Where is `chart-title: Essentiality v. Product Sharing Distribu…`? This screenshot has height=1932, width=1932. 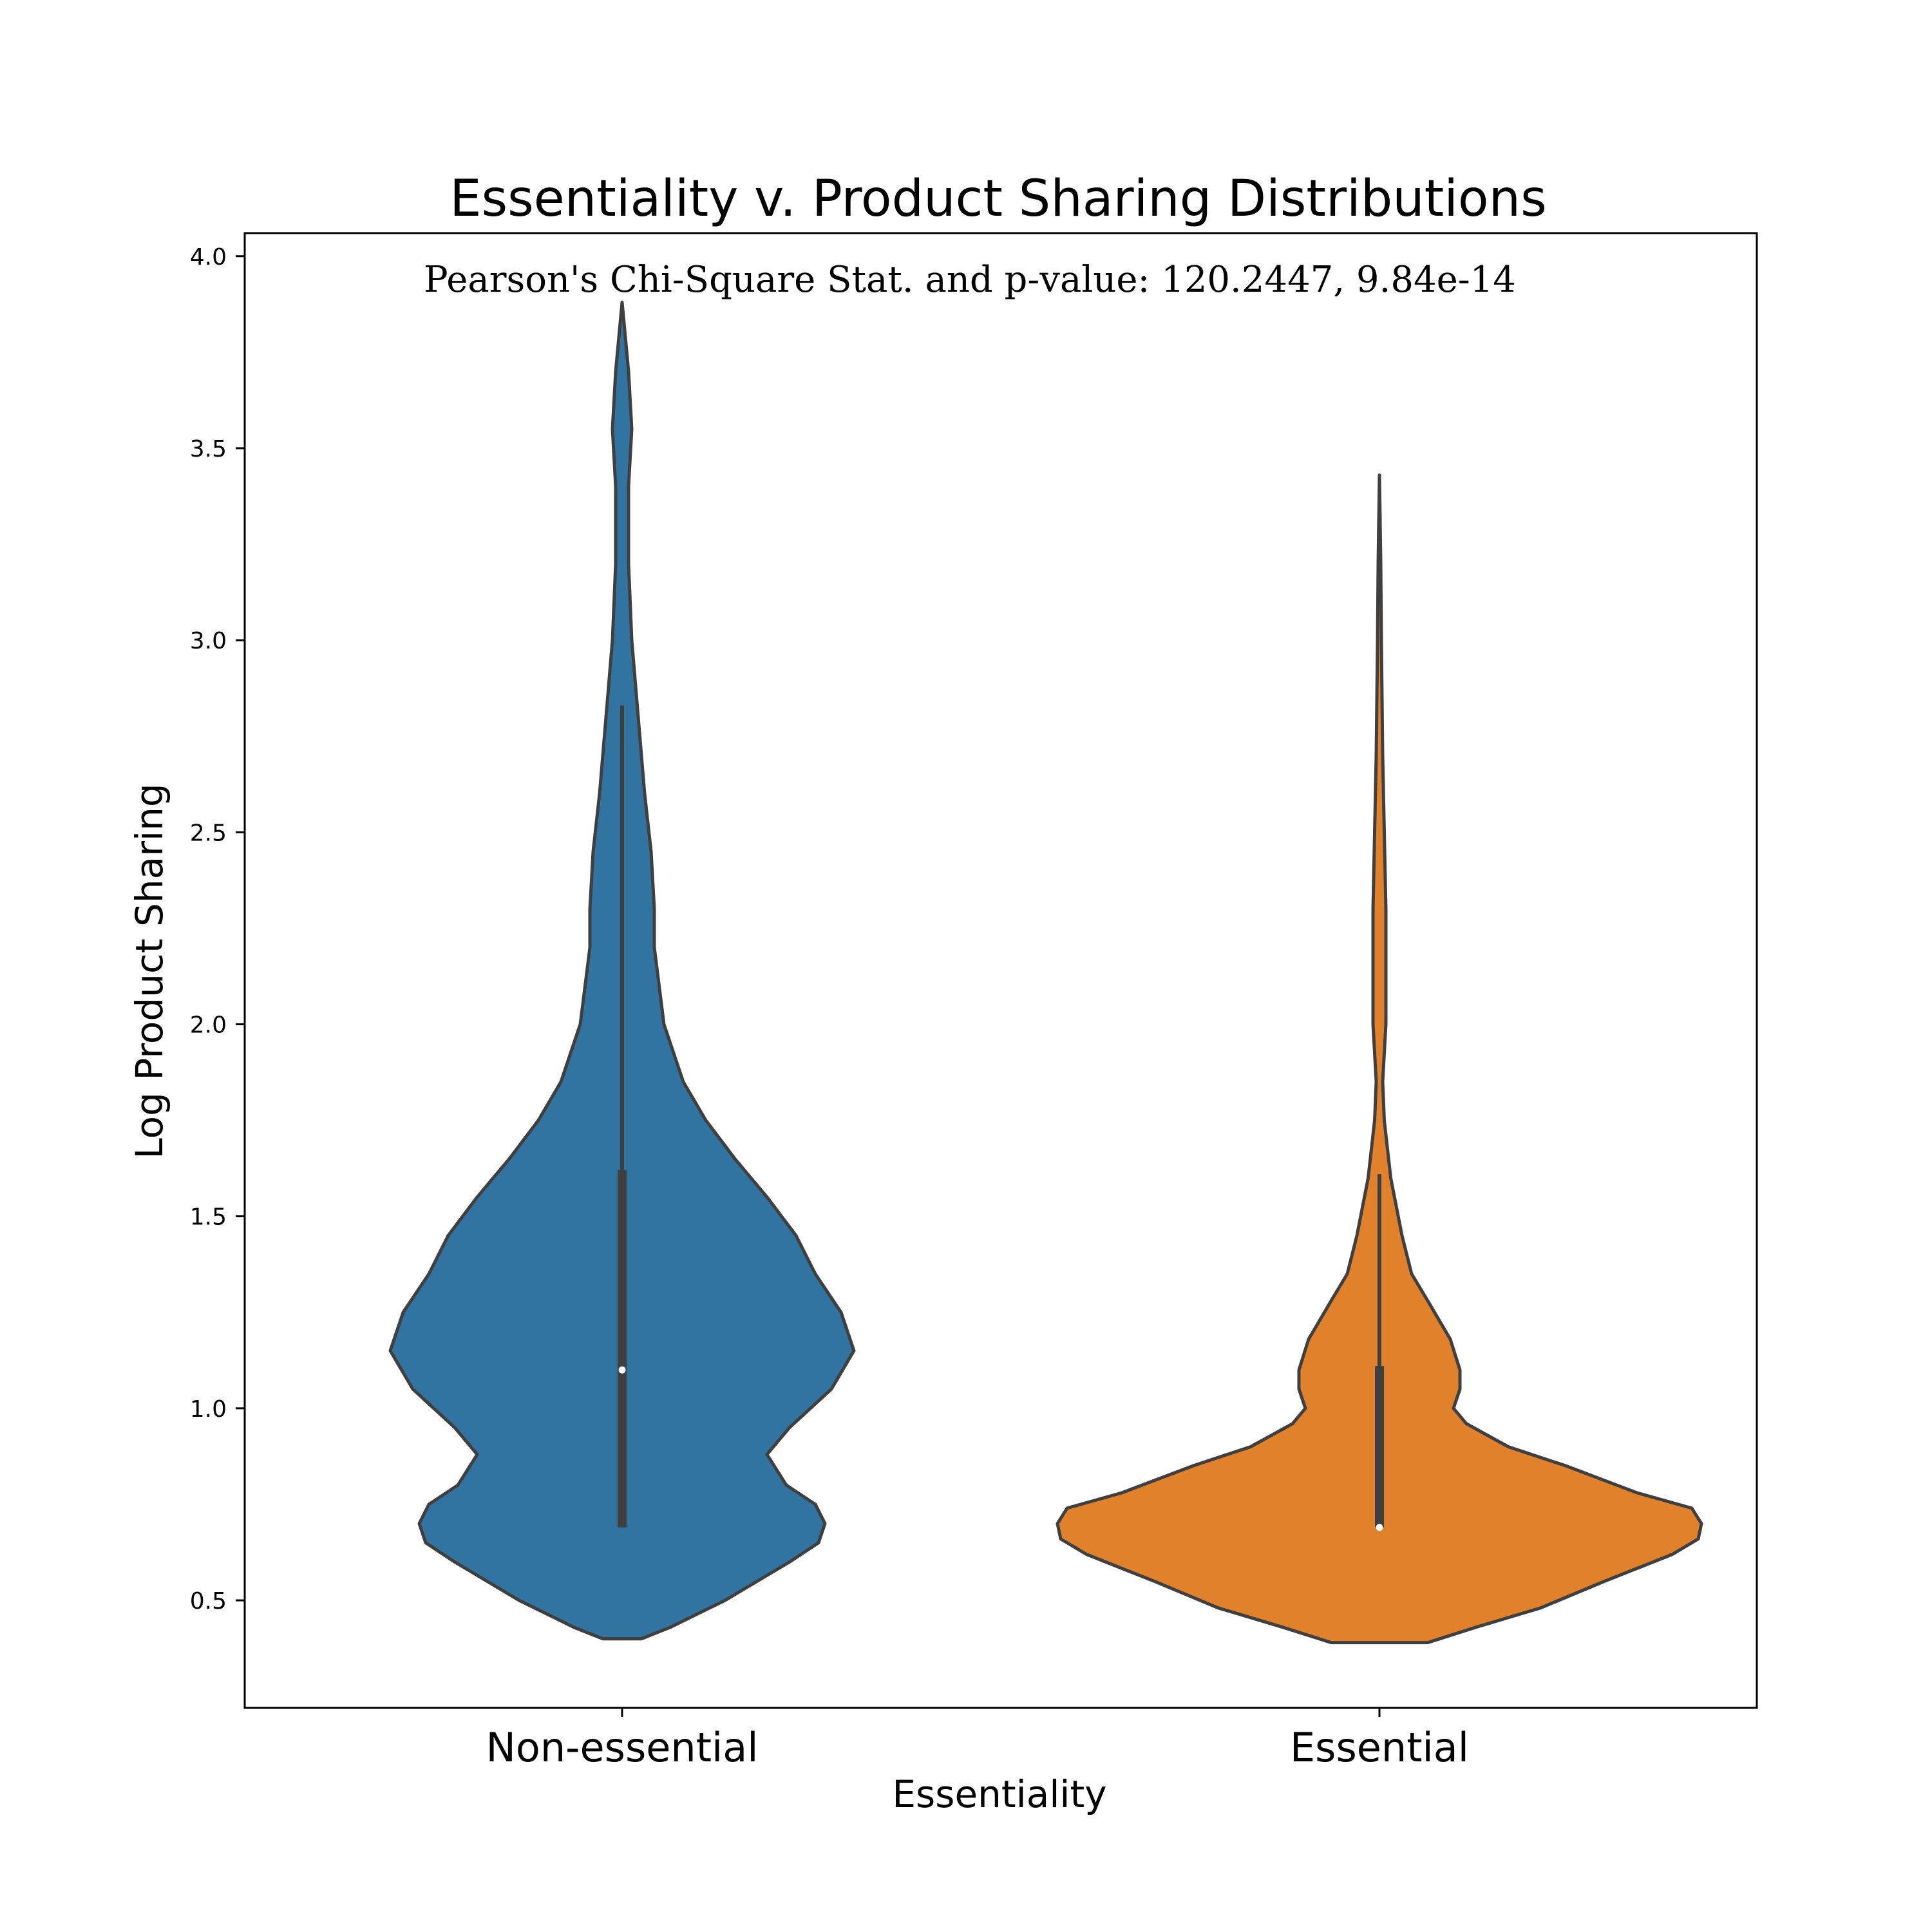 chart-title: Essentiality v. Product Sharing Distribu… is located at coordinates (998, 199).